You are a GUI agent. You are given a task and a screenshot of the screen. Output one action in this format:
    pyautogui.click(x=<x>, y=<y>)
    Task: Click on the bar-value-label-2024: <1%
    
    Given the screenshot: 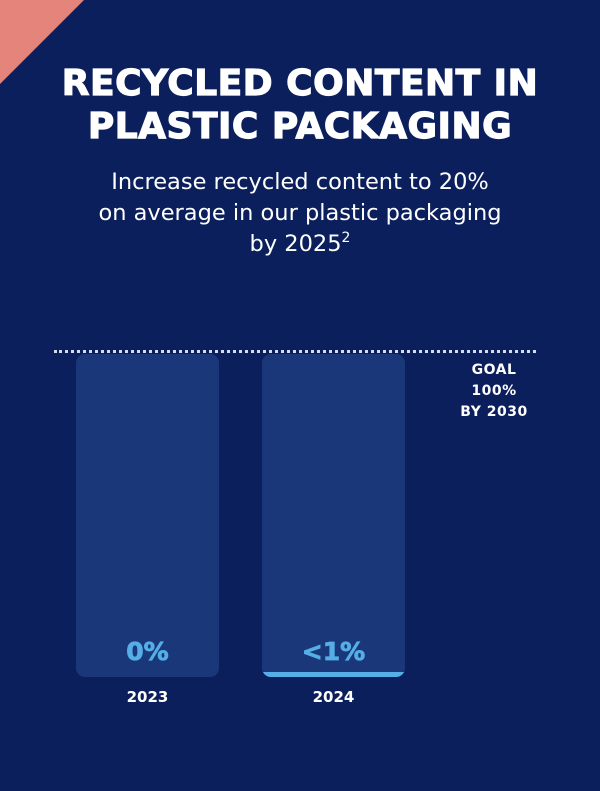 What is the action you would take?
    pyautogui.click(x=333, y=651)
    